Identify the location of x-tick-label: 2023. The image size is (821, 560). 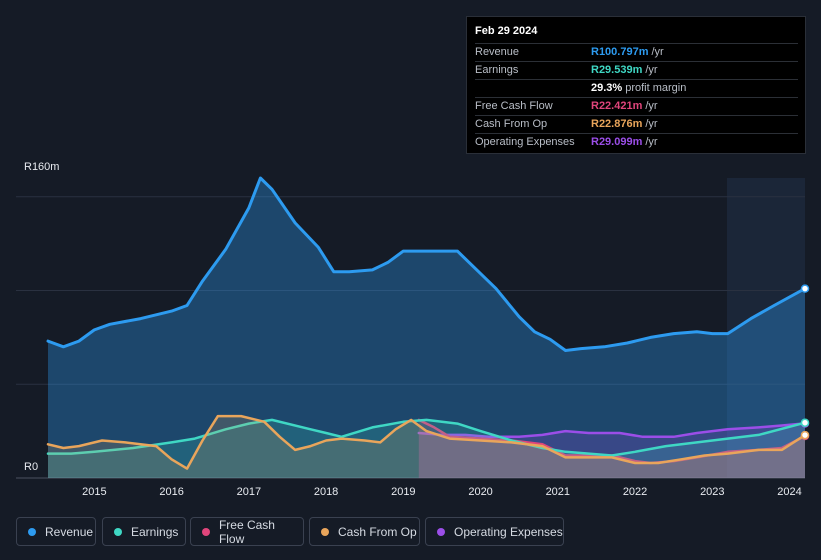
(712, 492).